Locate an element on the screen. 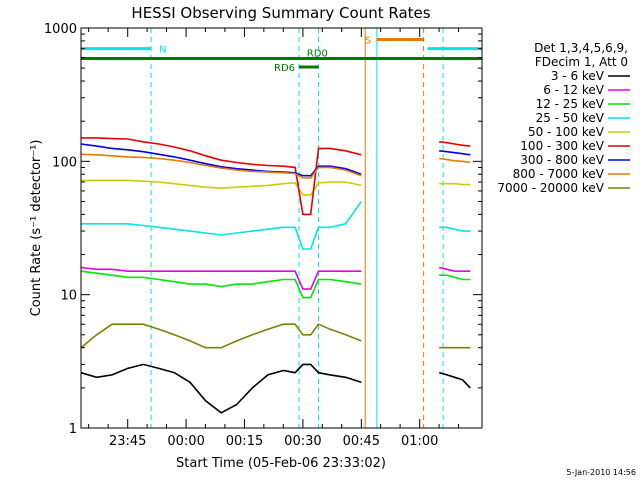 This screenshot has width=640, height=480. legend-label-4: 50 - 100 keV is located at coordinates (566, 132).